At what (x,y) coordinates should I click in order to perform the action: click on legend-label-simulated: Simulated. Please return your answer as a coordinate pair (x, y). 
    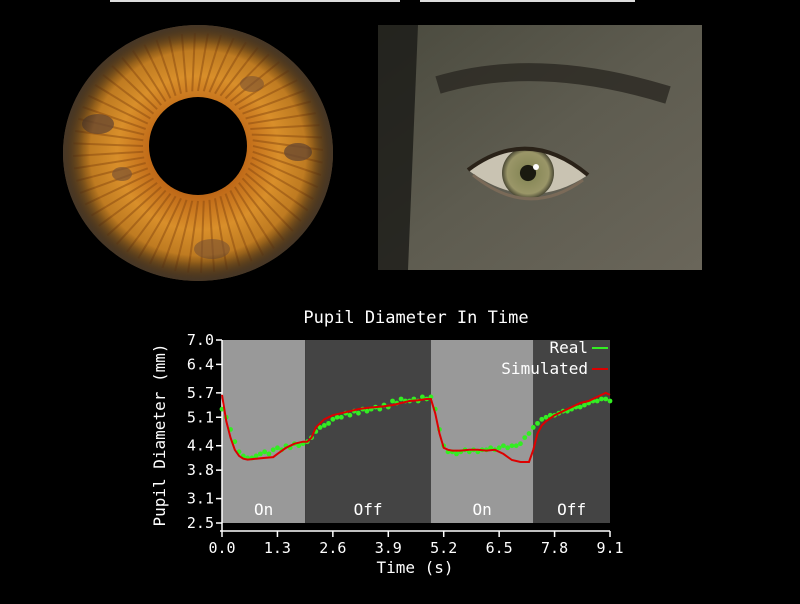
    Looking at the image, I should click on (544, 368).